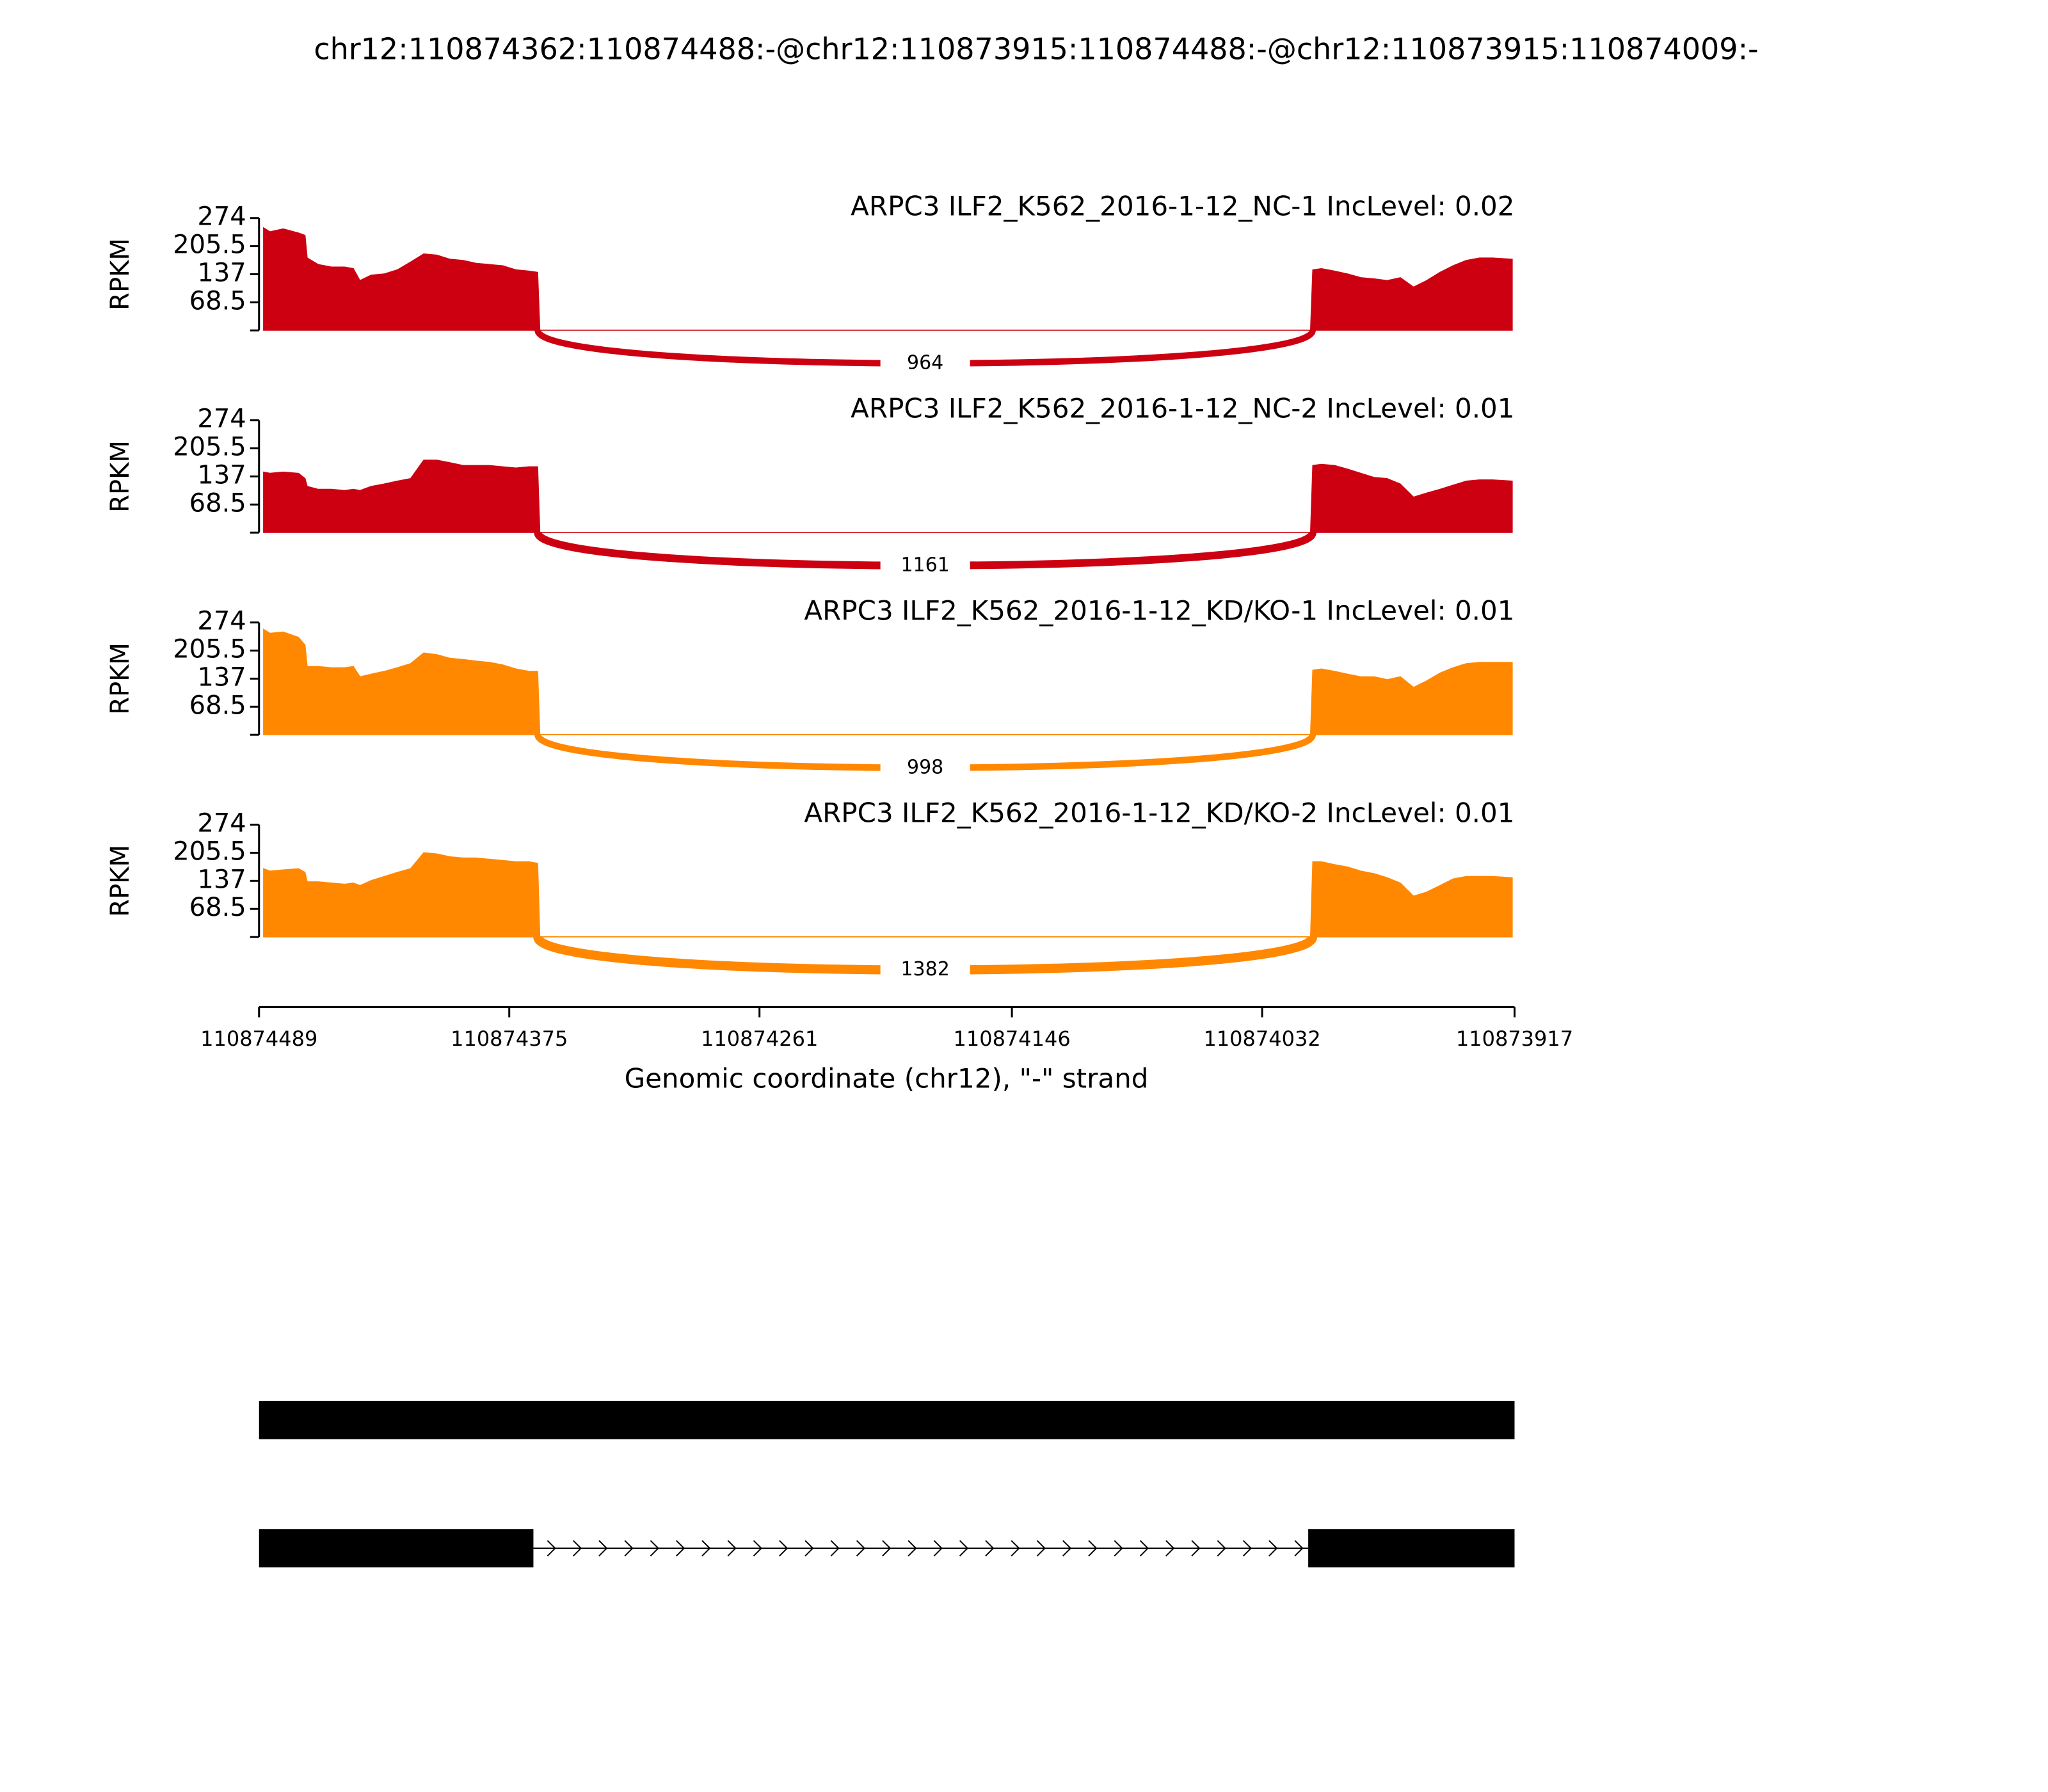 Image resolution: width=2048 pixels, height=1792 pixels. I want to click on junction-label: 1161, so click(924, 565).